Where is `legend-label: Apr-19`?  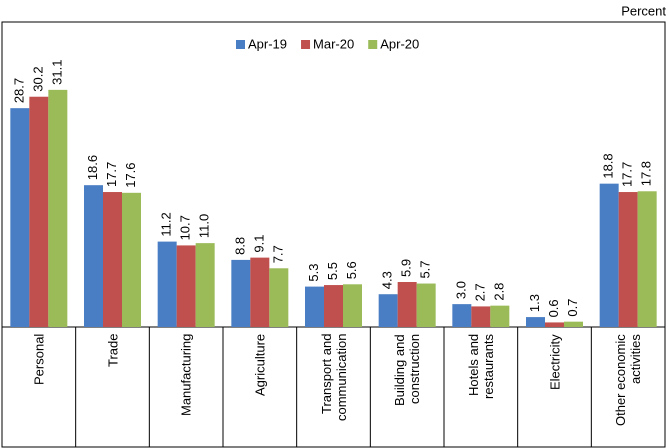
legend-label: Apr-19 is located at coordinates (267, 43).